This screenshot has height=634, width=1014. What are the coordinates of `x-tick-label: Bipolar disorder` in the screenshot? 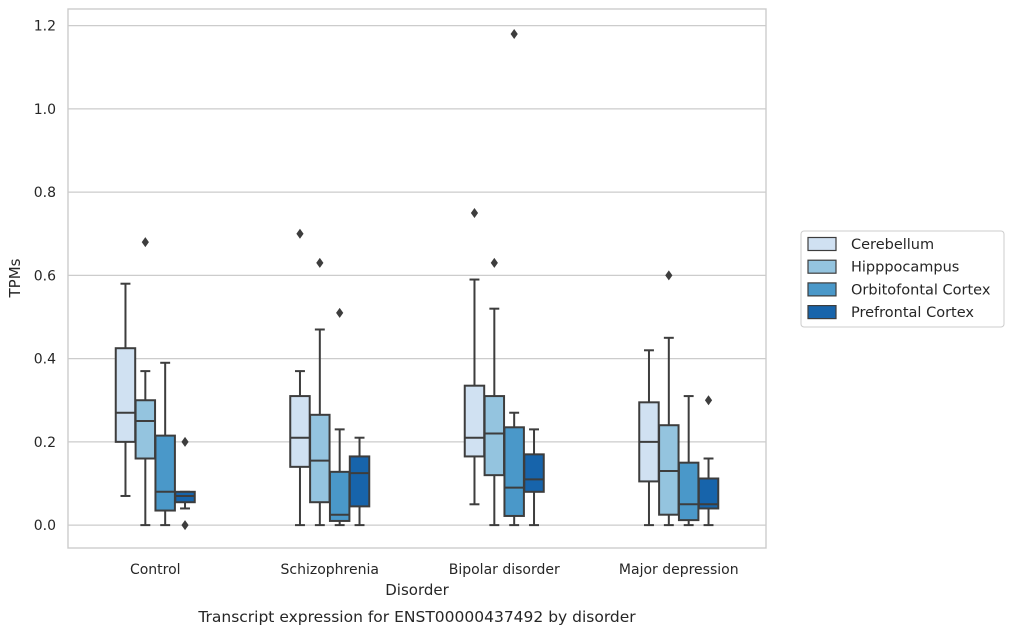 It's located at (504, 570).